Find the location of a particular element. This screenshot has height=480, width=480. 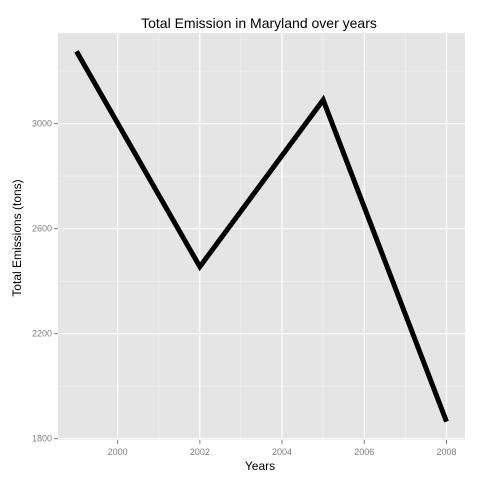

y-tick-label: 1800 is located at coordinates (42, 439).